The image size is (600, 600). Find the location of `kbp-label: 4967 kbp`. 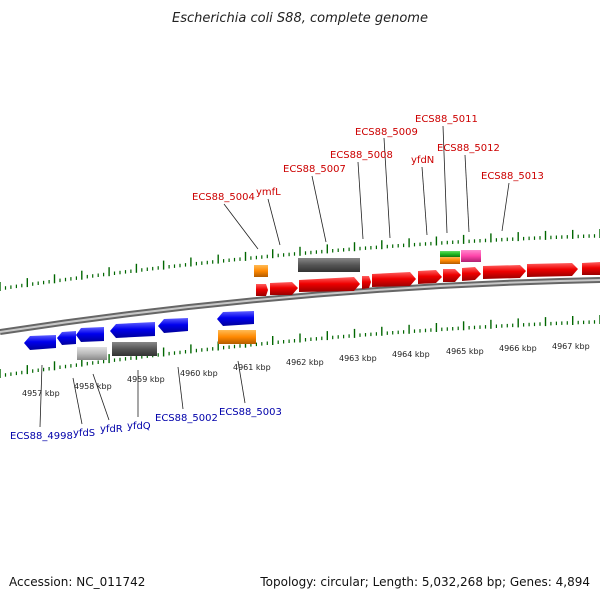

kbp-label: 4967 kbp is located at coordinates (571, 346).